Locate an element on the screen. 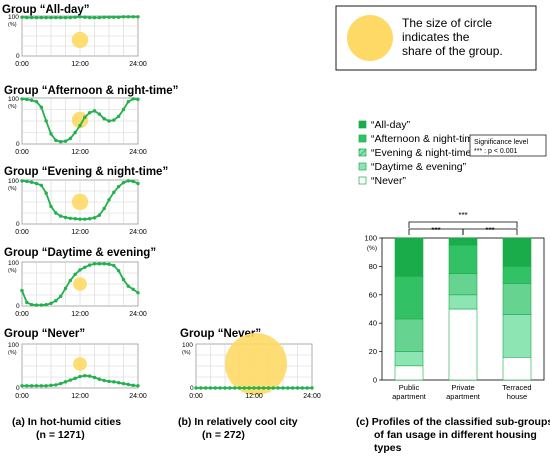  significance-box is located at coordinates (508, 145).